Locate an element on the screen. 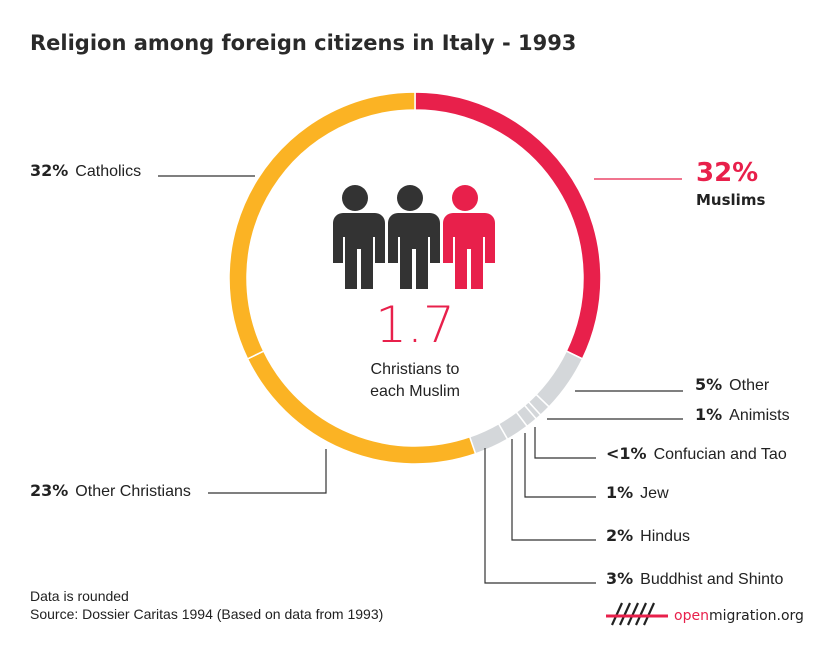  leader-line-hindus is located at coordinates (553, 490).